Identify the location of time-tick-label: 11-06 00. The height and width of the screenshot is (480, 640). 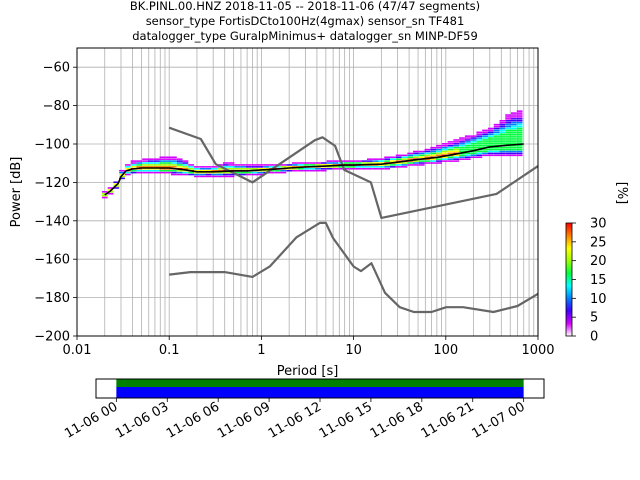
(91, 420).